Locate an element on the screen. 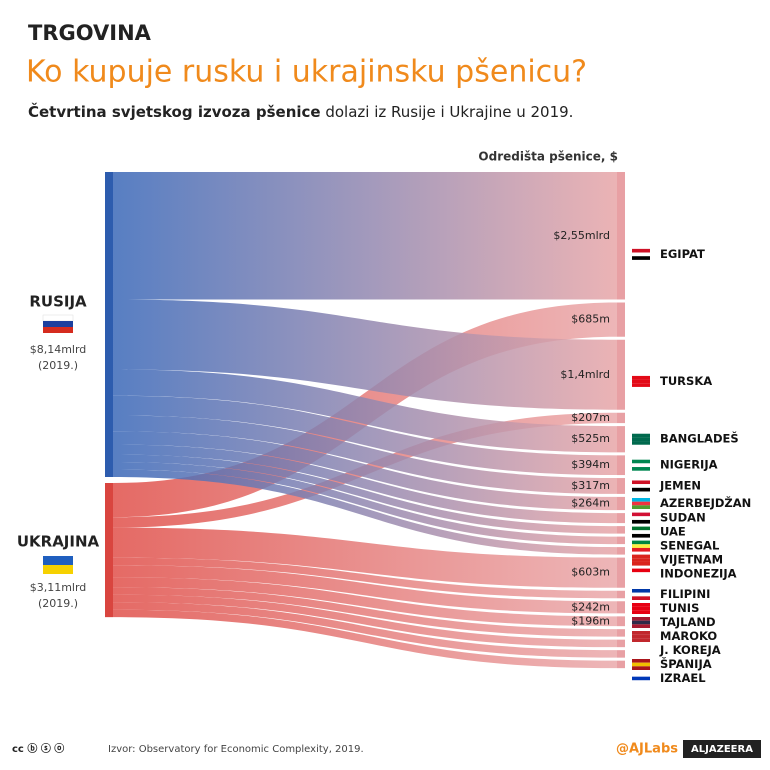  destination-name: BANGLADEŠ is located at coordinates (699, 438).